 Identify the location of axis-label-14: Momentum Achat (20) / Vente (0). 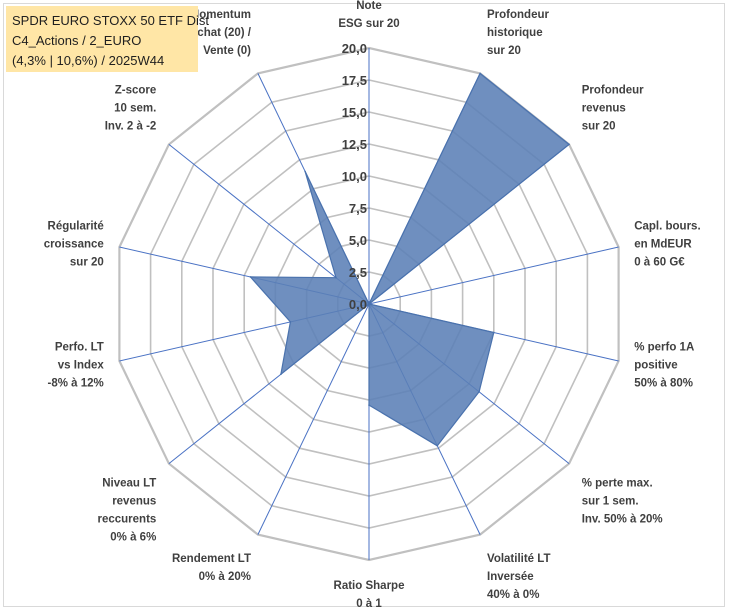
(220, 33).